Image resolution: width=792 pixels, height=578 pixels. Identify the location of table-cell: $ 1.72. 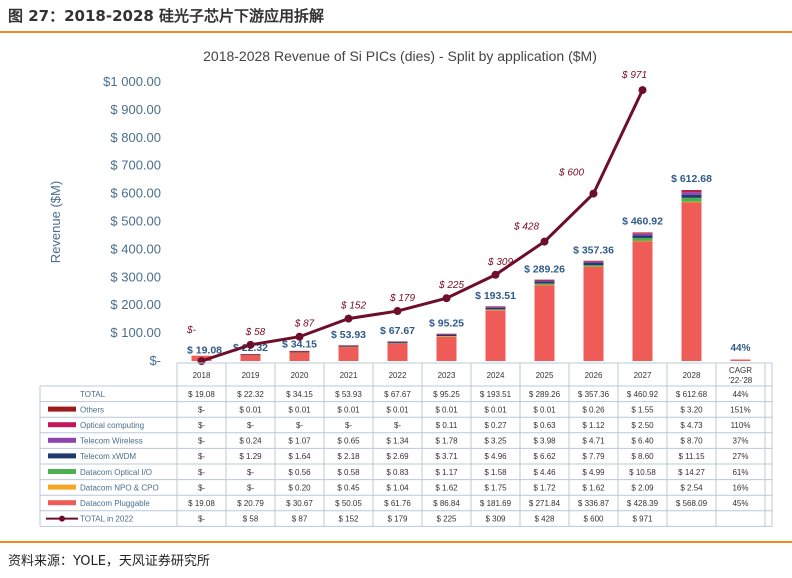
(544, 487).